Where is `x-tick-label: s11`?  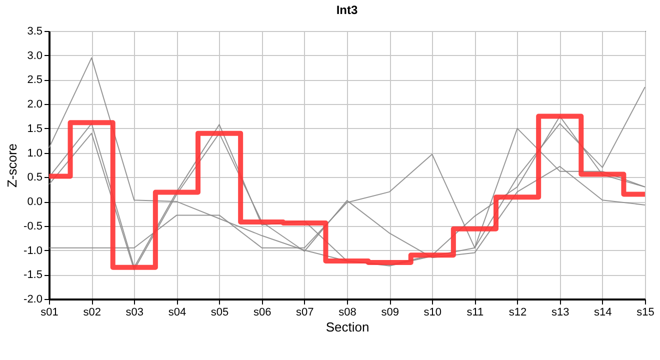 x-tick-label: s11 is located at coordinates (475, 312).